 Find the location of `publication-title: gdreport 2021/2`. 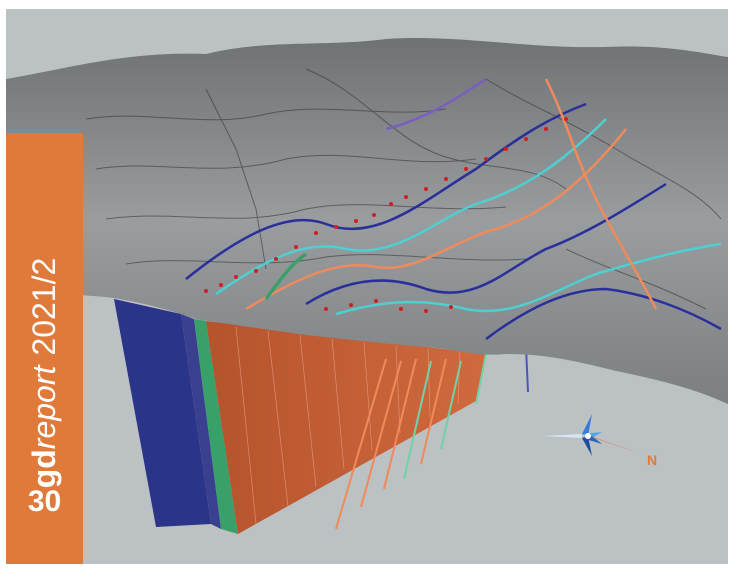

publication-title: gdreport 2021/2 is located at coordinates (44, 373).